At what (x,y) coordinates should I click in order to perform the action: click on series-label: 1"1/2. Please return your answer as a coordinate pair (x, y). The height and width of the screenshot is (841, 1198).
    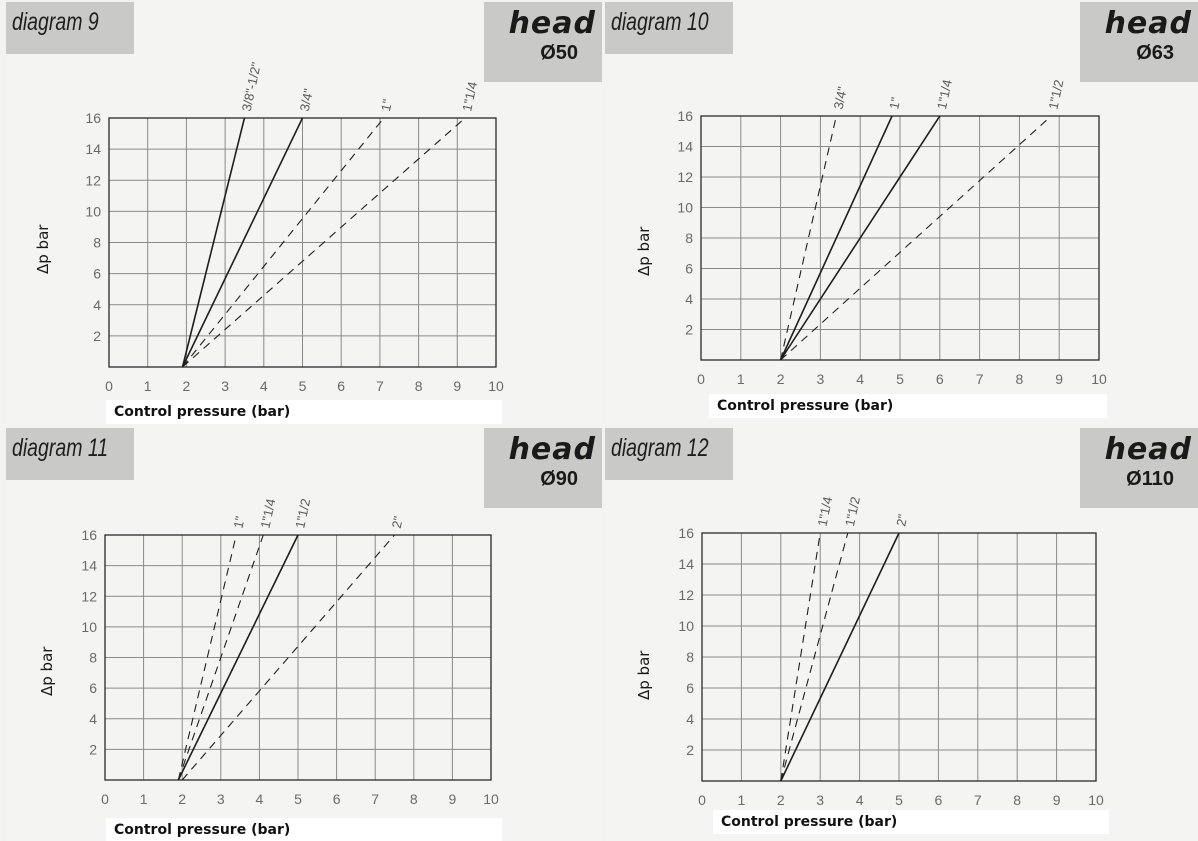
    Looking at the image, I should click on (1056, 94).